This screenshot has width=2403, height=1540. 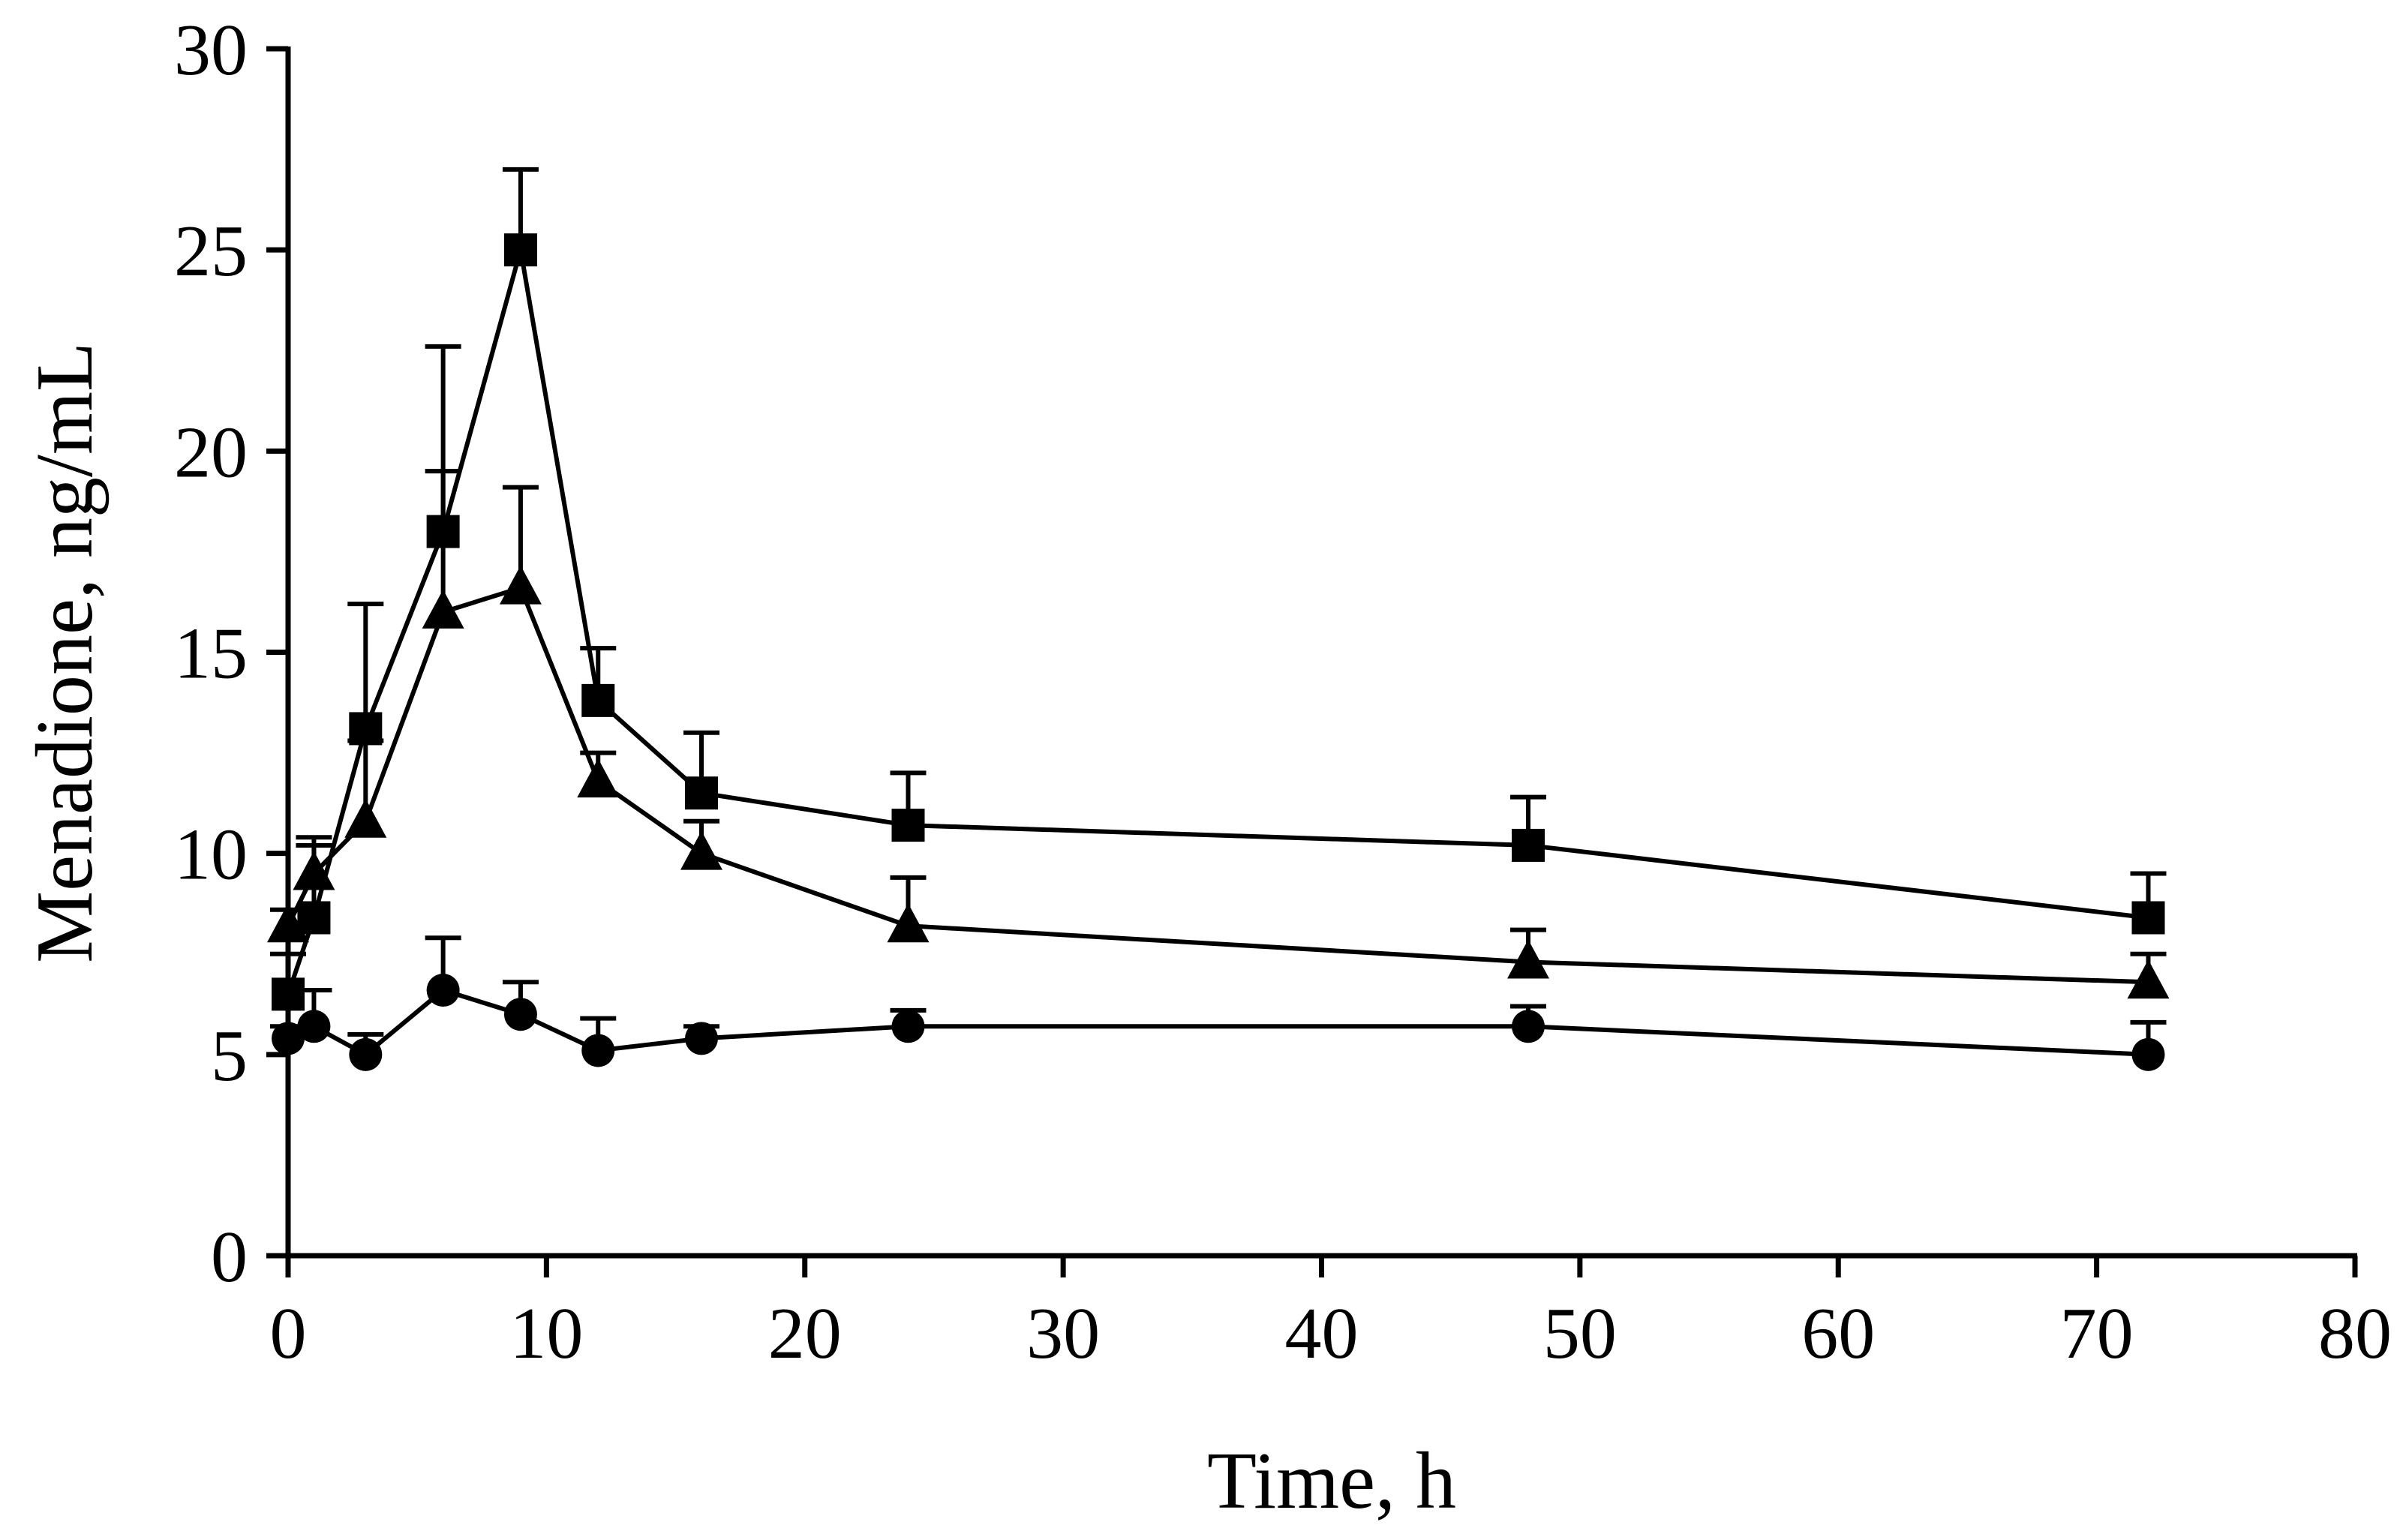 What do you see at coordinates (2097, 1334) in the screenshot?
I see `x-tick-label: 70` at bounding box center [2097, 1334].